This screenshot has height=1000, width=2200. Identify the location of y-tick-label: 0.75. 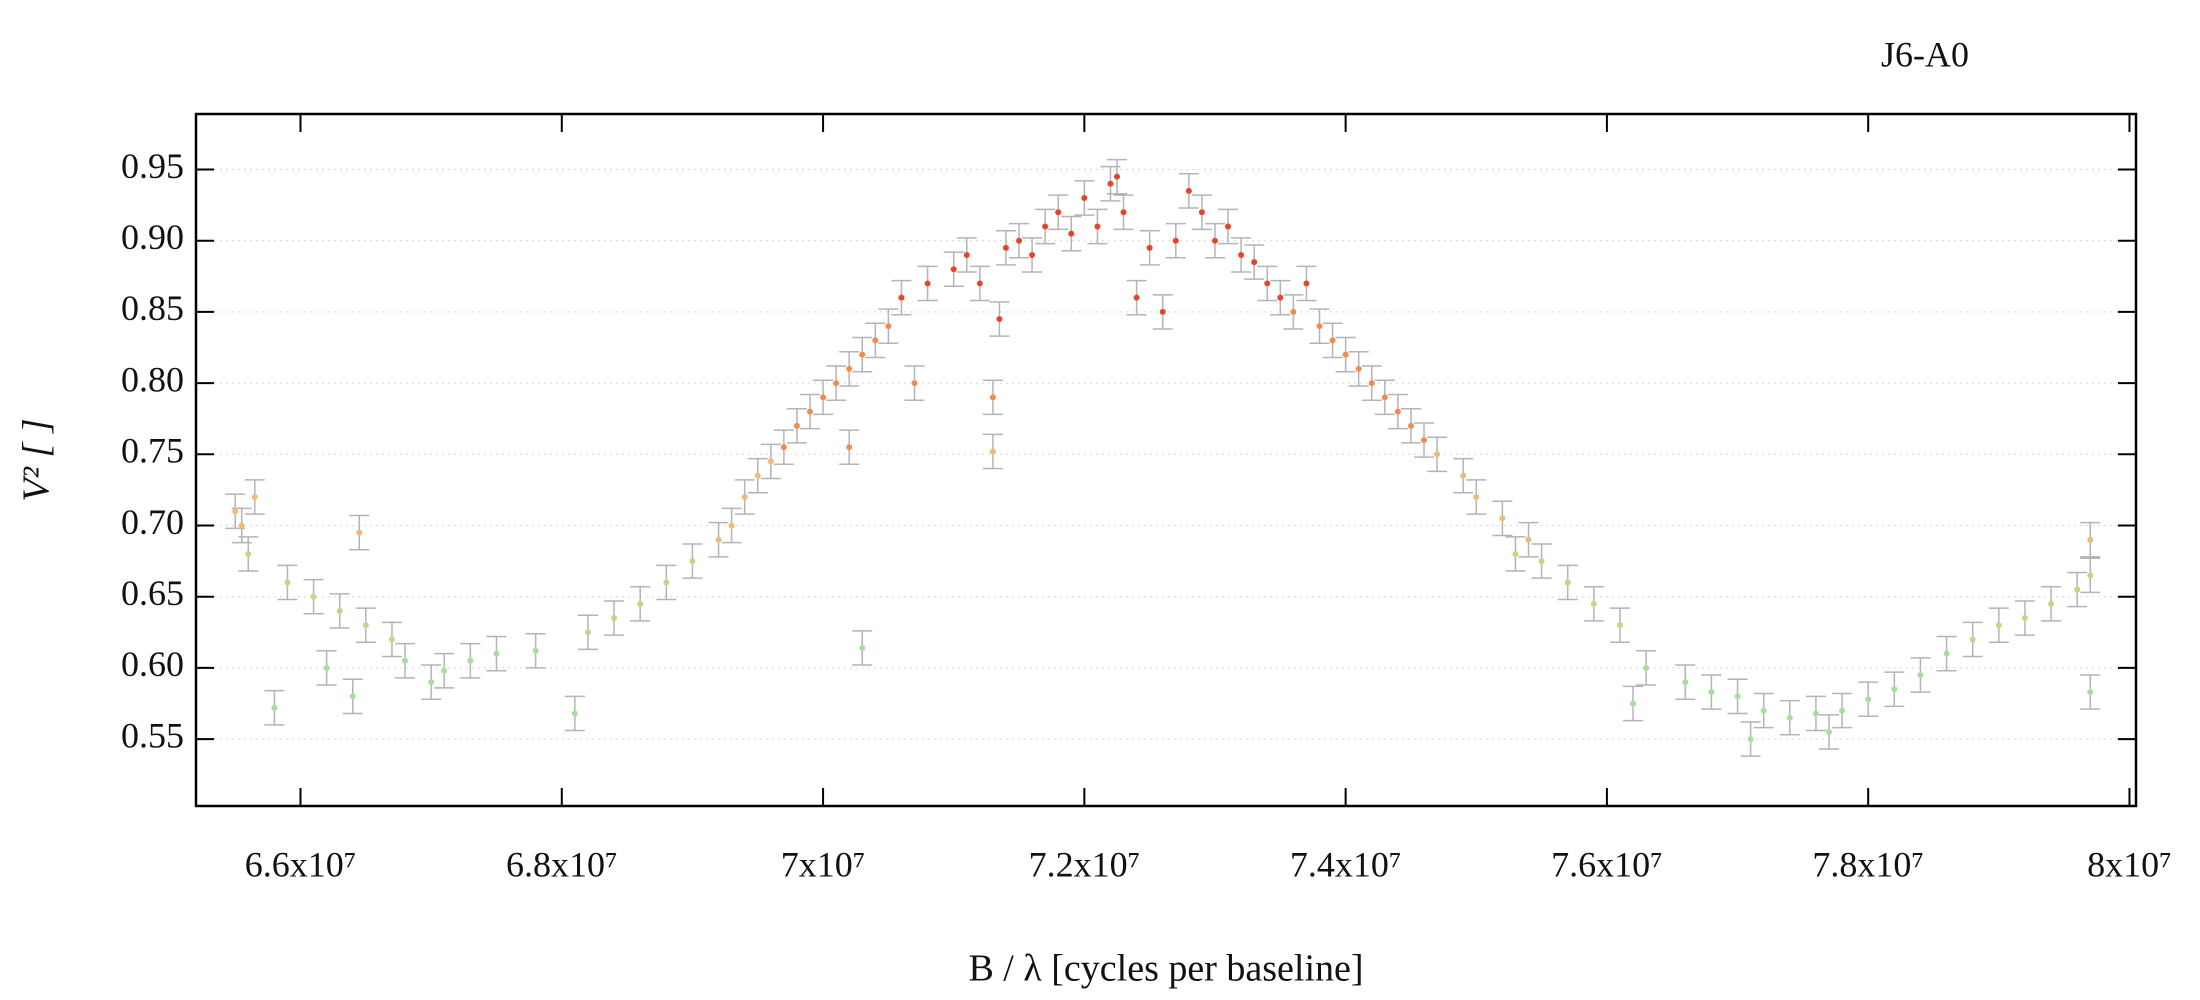
(152, 451).